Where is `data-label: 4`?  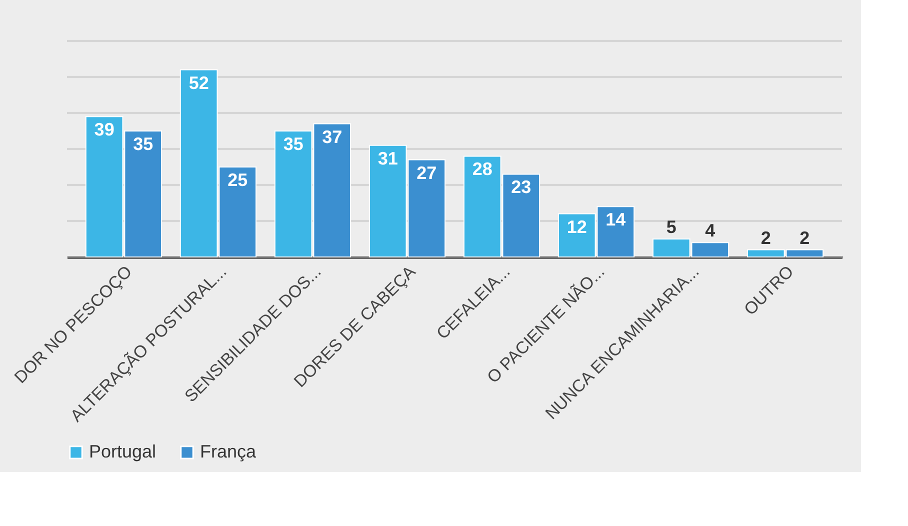 data-label: 4 is located at coordinates (710, 230).